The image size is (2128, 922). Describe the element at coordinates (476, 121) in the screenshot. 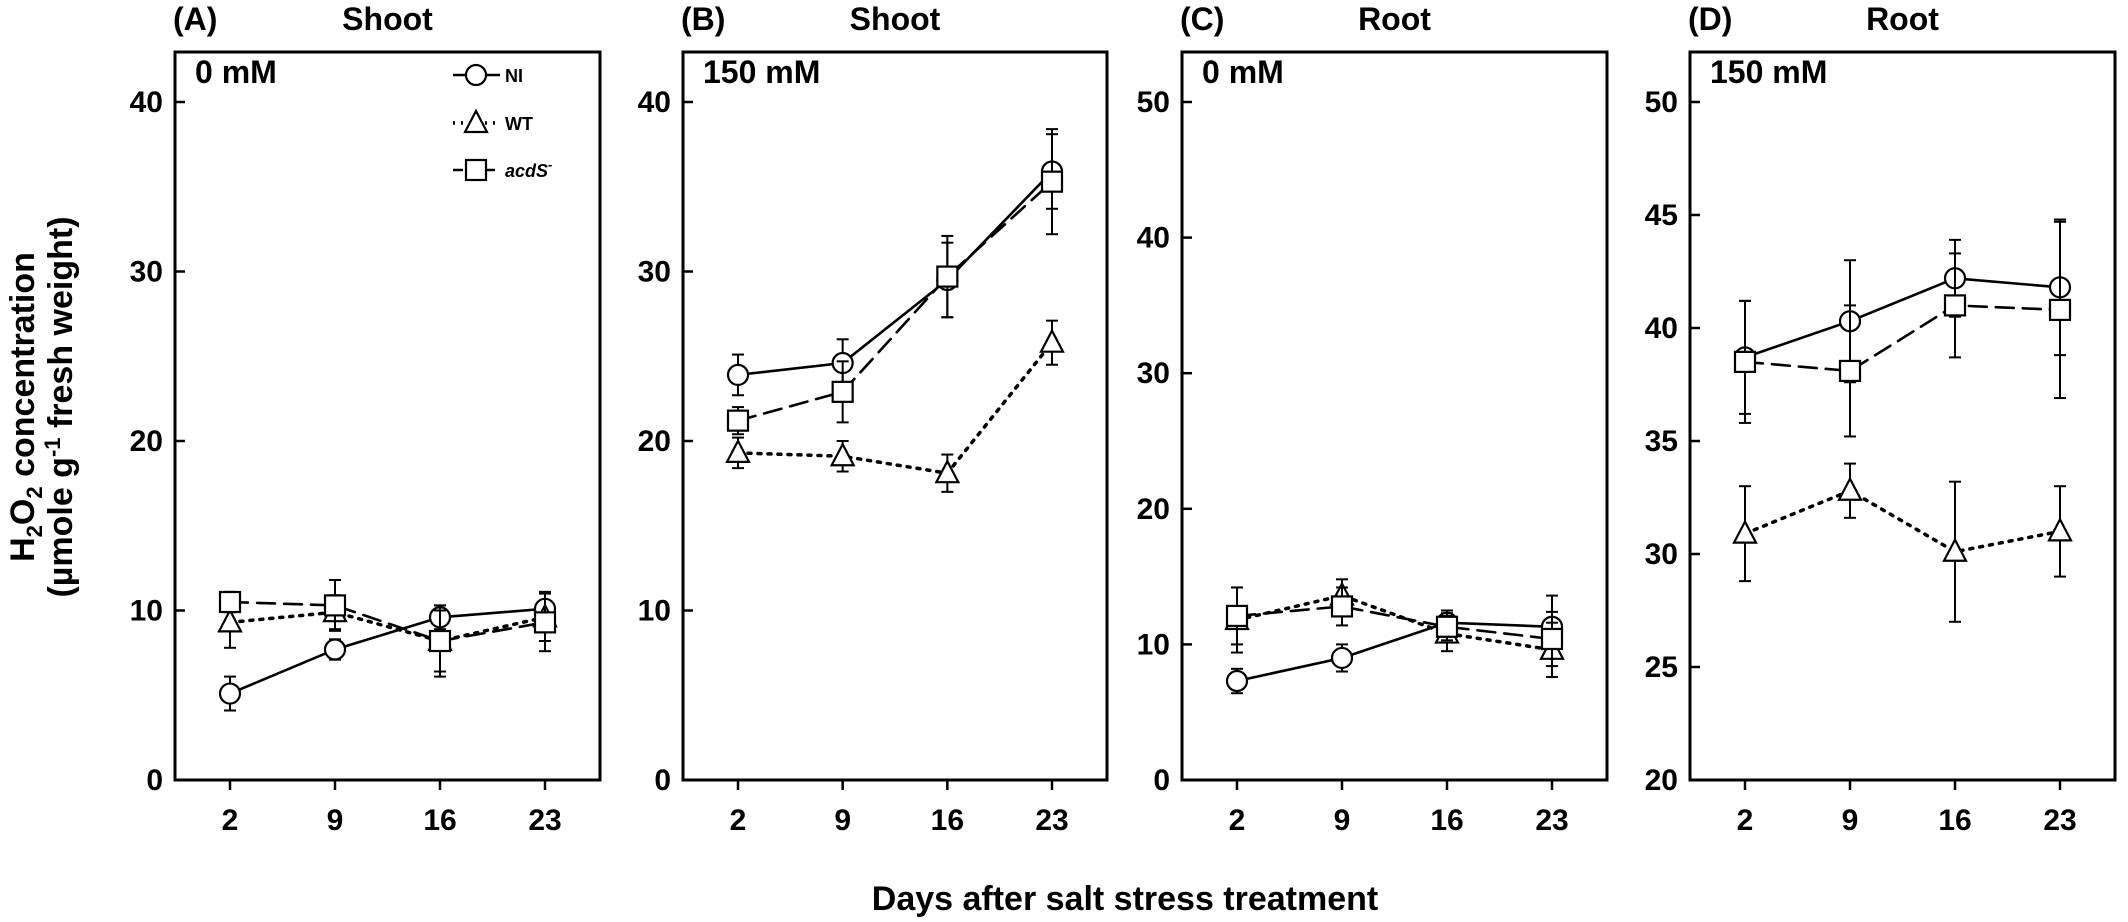

I see `legend-marker-WT` at that location.